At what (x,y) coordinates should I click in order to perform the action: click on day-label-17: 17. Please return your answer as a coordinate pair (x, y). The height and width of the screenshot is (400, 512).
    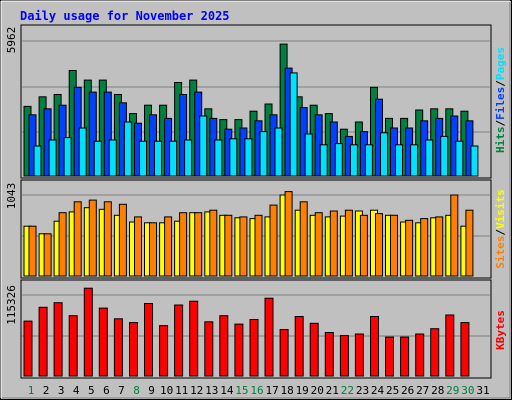
    Looking at the image, I should click on (271, 390).